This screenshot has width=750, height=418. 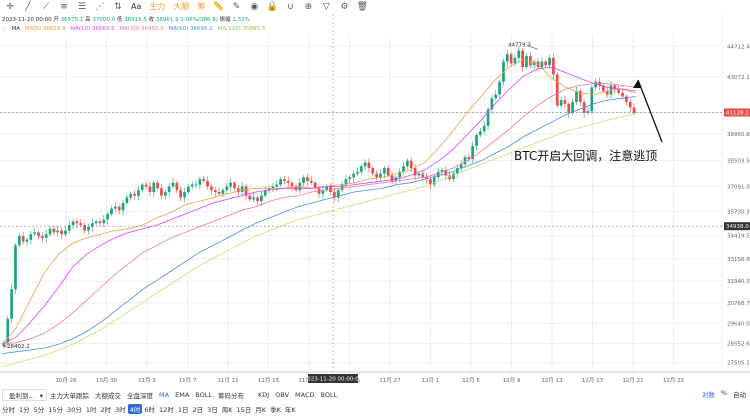 What do you see at coordinates (82, 7) in the screenshot?
I see `fib-icon: ☰` at bounding box center [82, 7].